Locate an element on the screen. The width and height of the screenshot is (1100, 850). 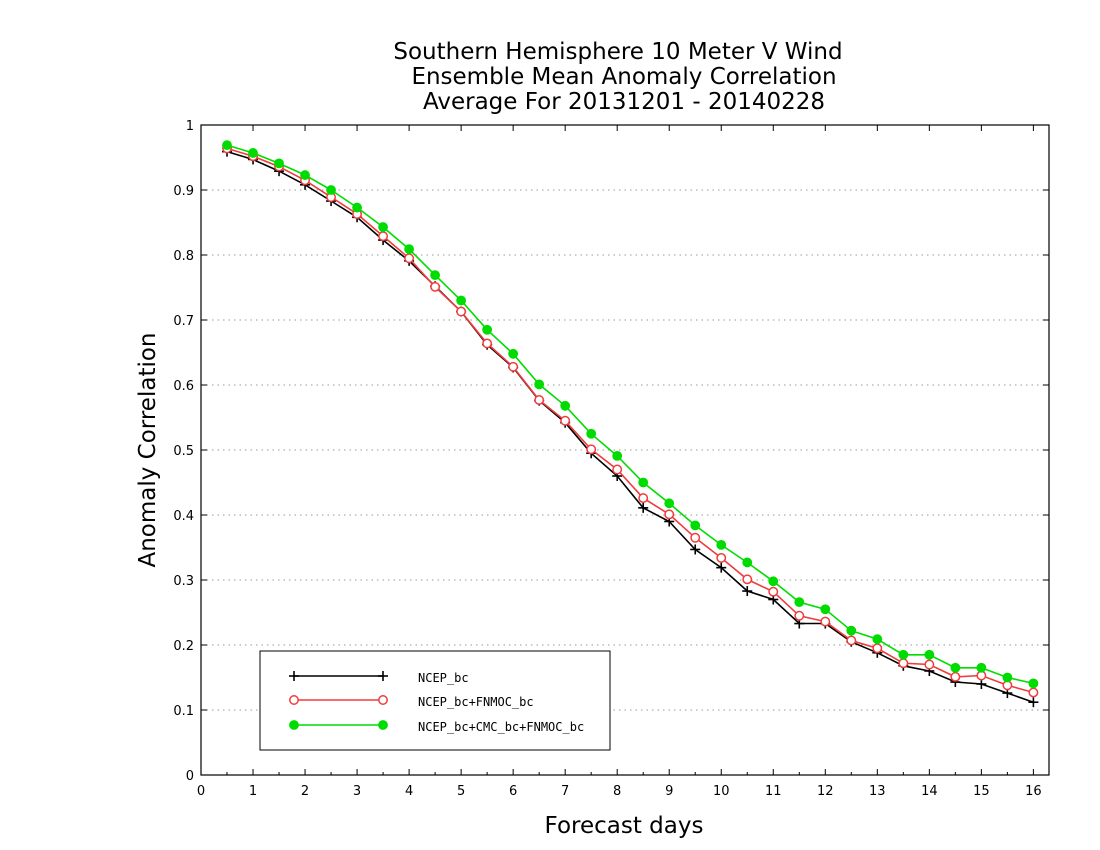
x-tick-label: 13 is located at coordinates (877, 791).